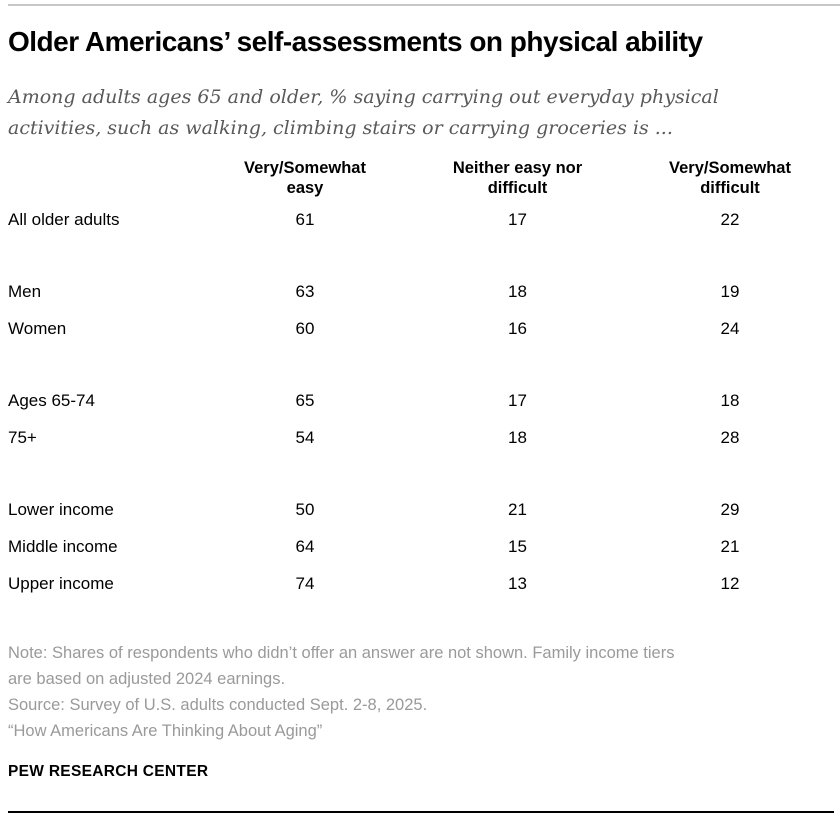 The image size is (840, 822). Describe the element at coordinates (730, 328) in the screenshot. I see `cell-value: 24` at that location.